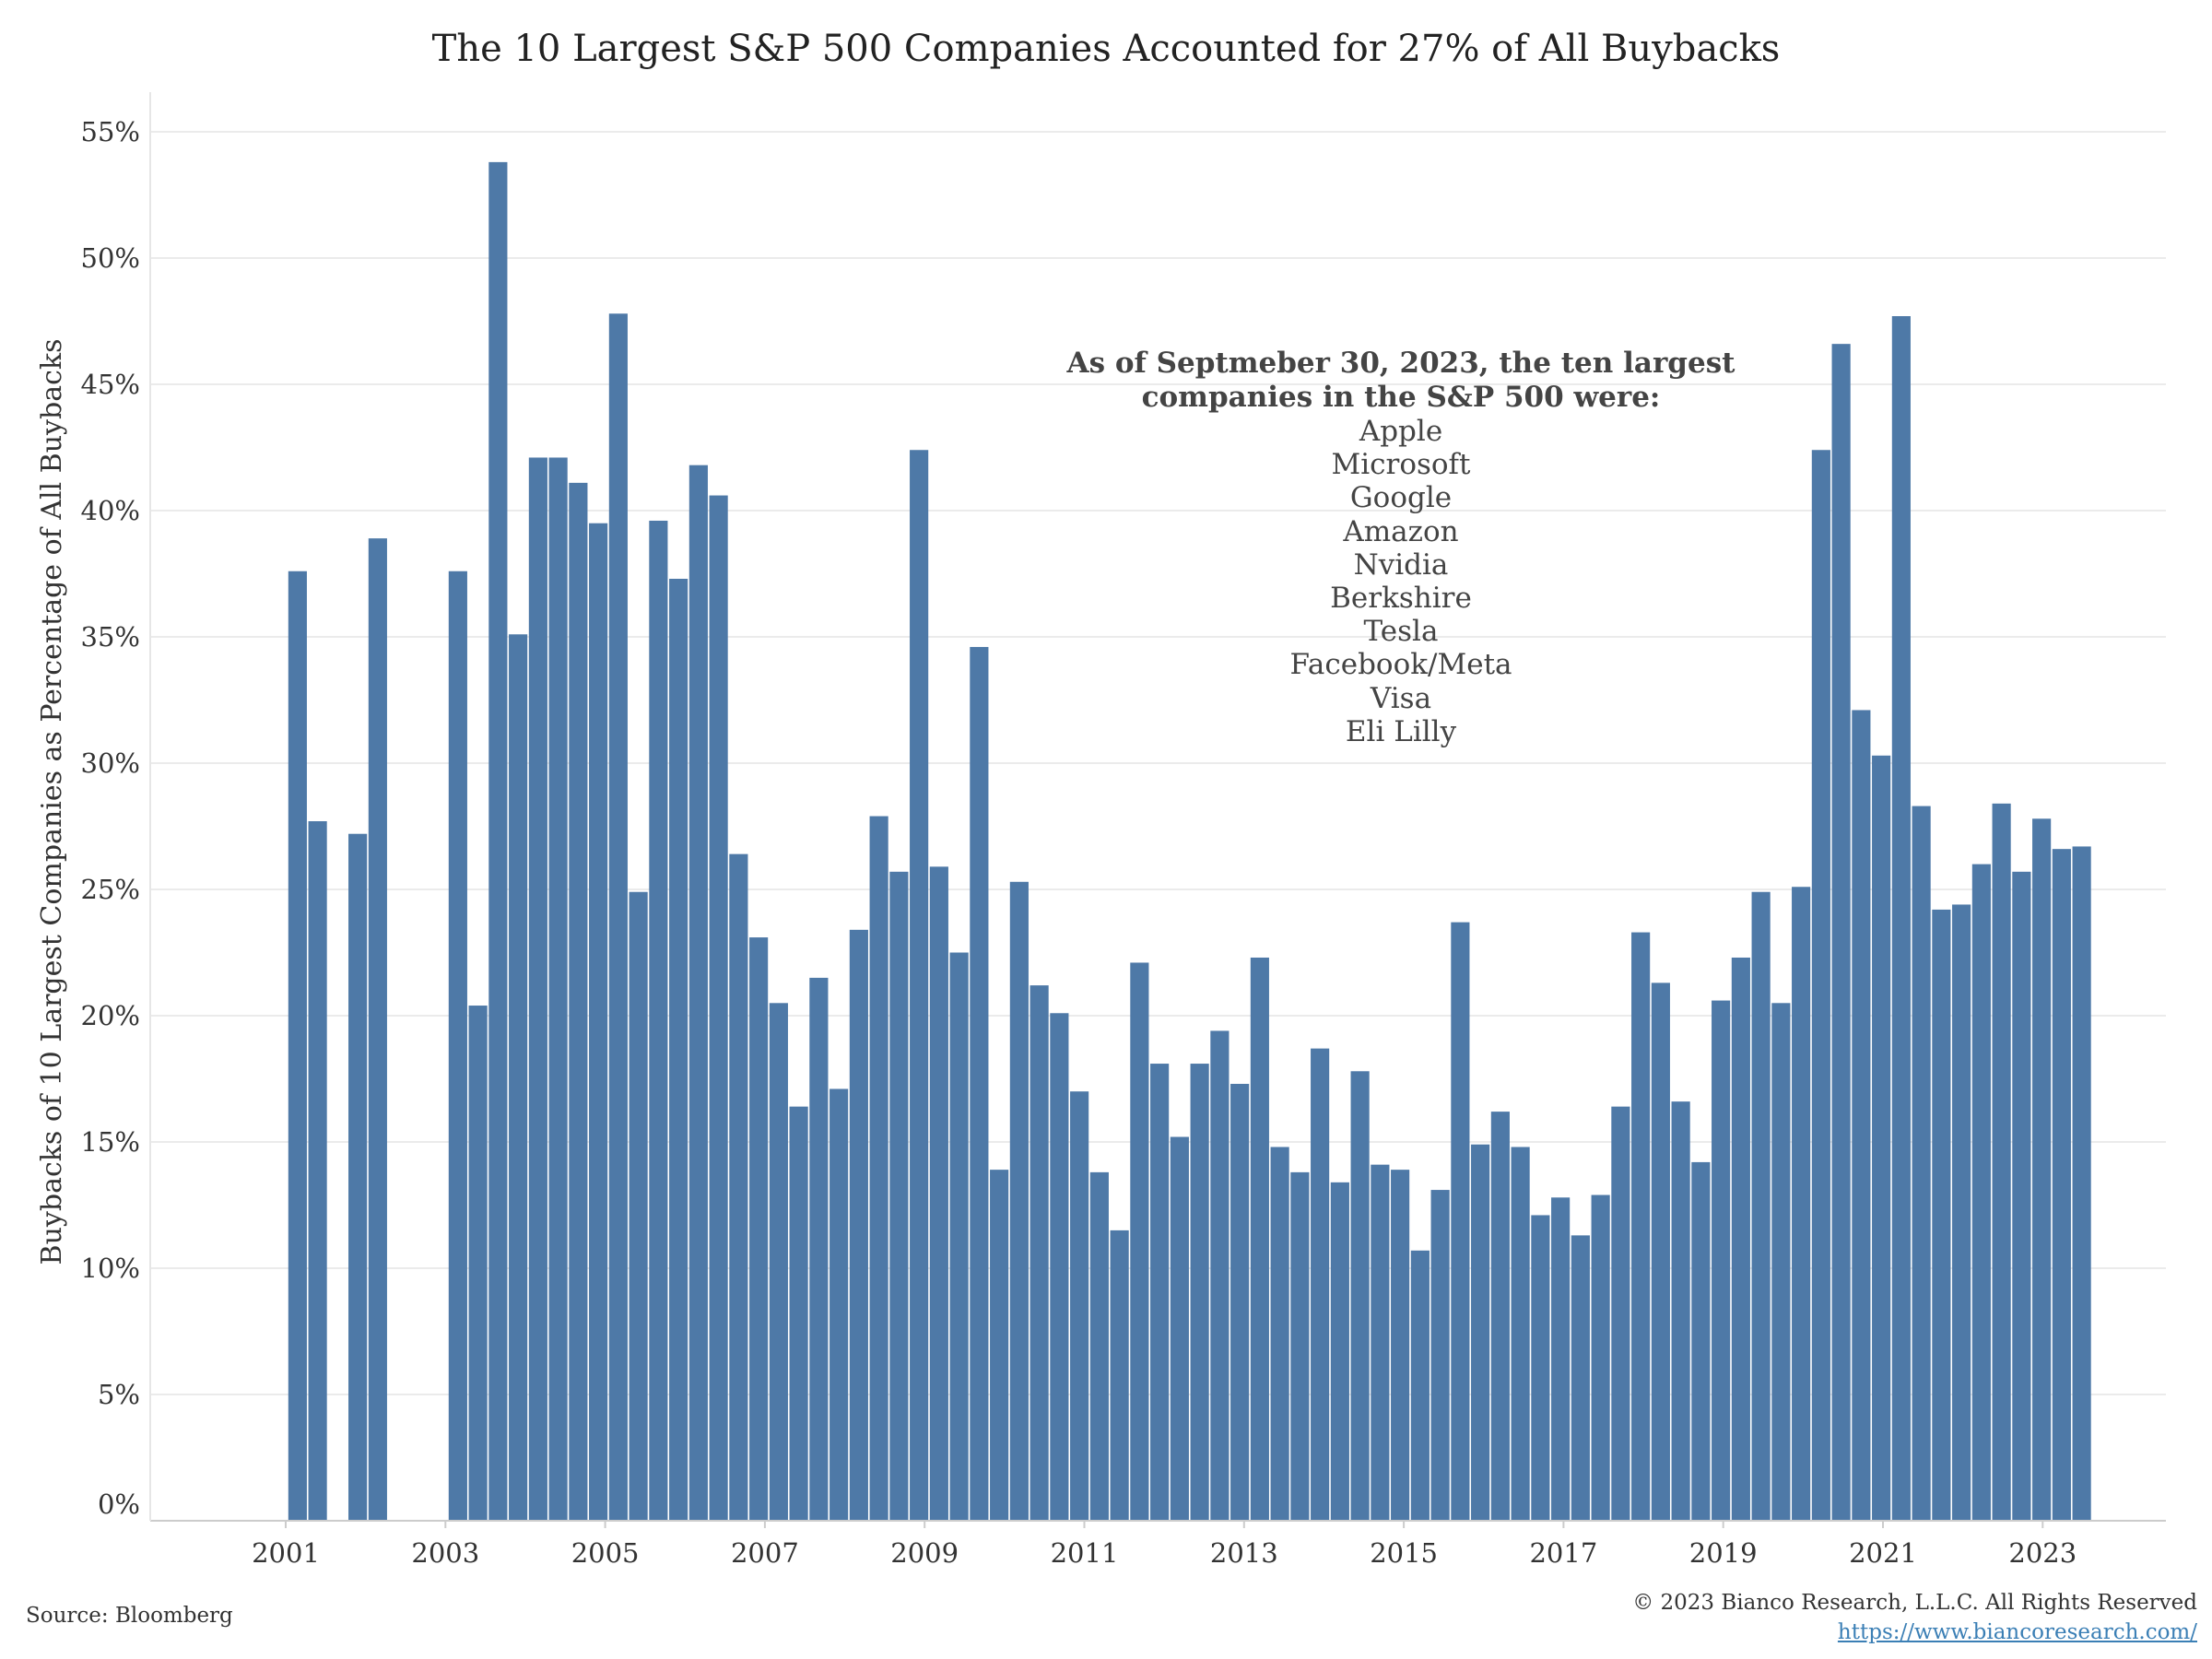  What do you see at coordinates (1401, 431) in the screenshot?
I see `company-list-item: Apple` at bounding box center [1401, 431].